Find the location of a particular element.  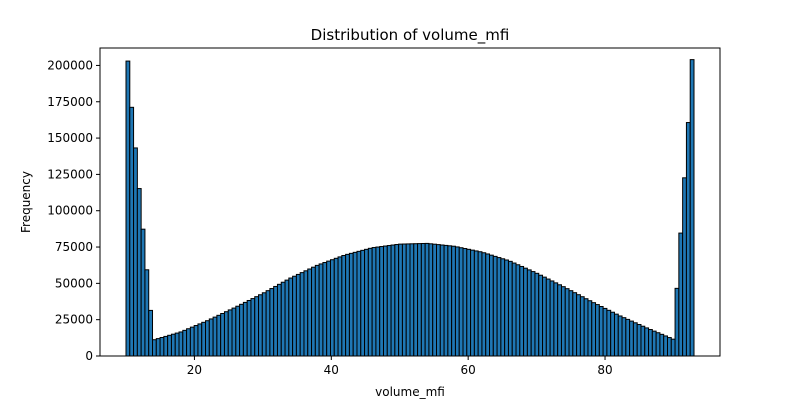

y-tick-label: 100000 is located at coordinates (70, 211).